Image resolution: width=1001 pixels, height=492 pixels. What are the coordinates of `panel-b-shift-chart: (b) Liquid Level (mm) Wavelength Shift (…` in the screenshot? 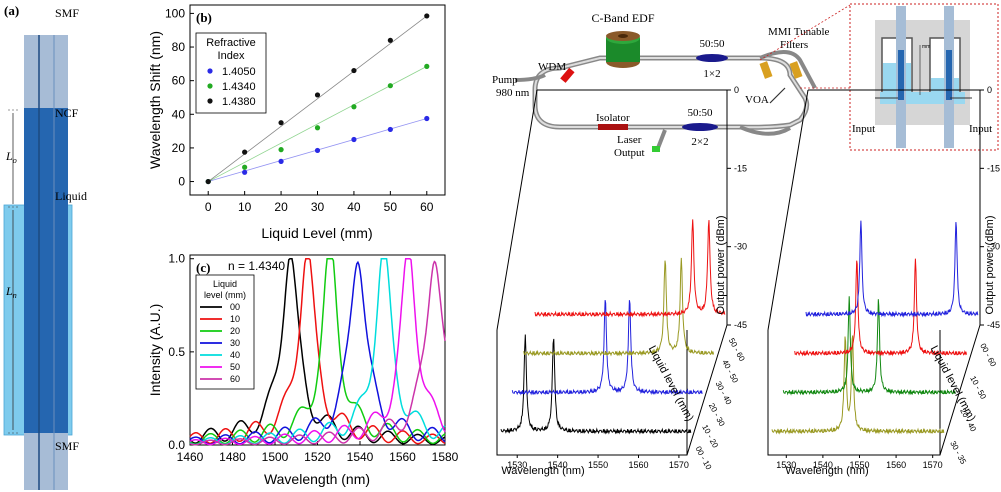 It's located at (296, 122).